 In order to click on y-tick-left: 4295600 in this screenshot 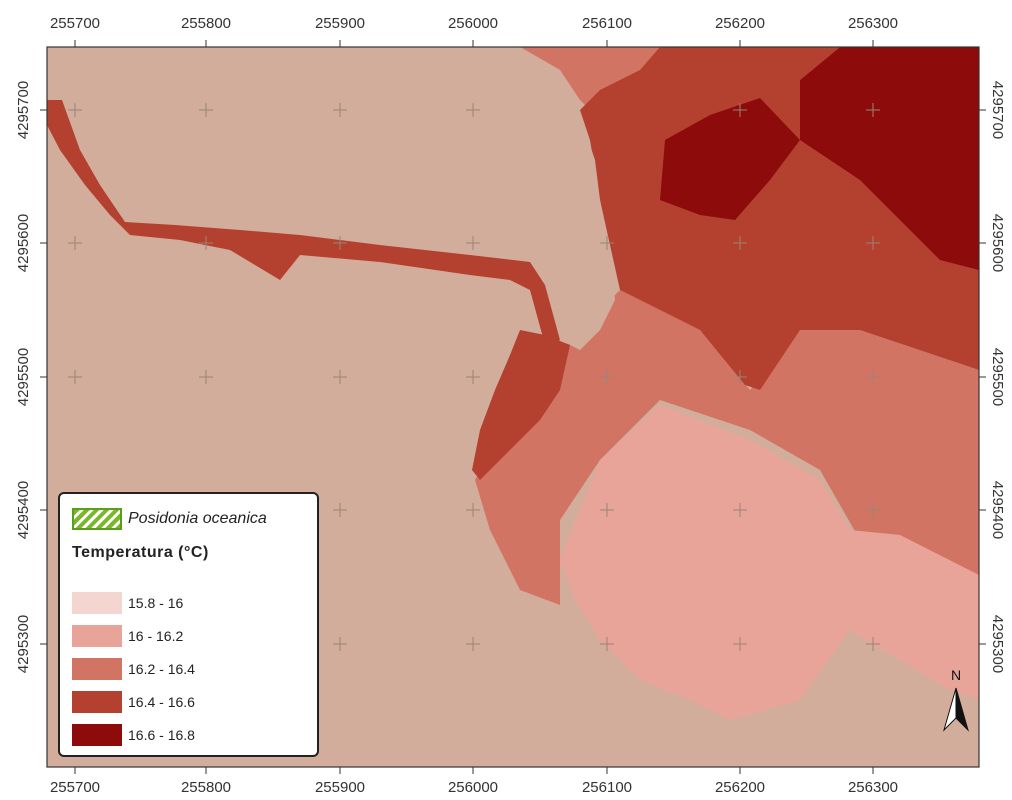, I will do `click(23, 243)`.